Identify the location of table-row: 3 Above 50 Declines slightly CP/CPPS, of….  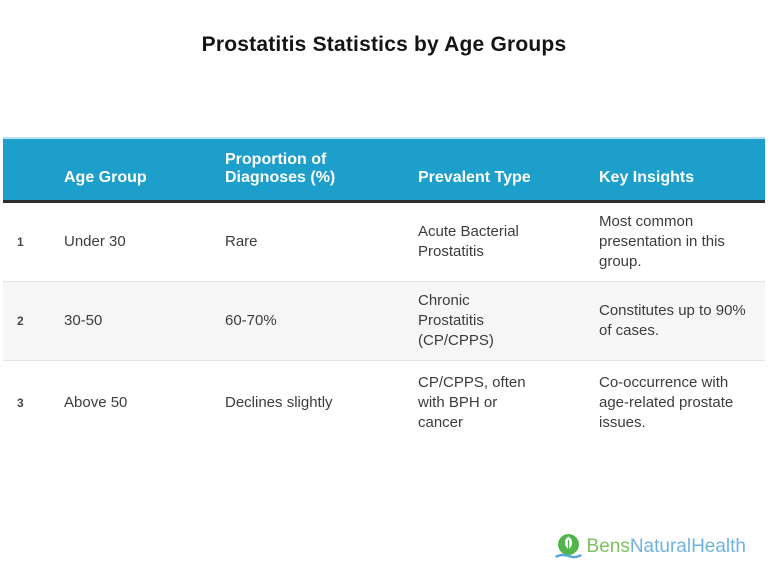
(384, 402).